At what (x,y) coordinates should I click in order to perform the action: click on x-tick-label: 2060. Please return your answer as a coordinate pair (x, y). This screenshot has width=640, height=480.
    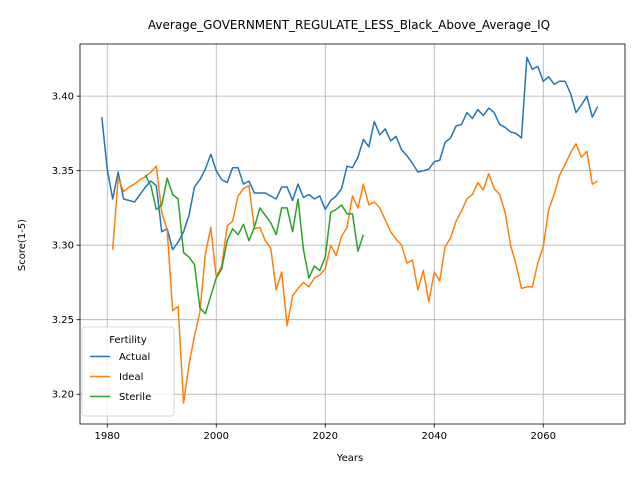
    Looking at the image, I should click on (543, 436).